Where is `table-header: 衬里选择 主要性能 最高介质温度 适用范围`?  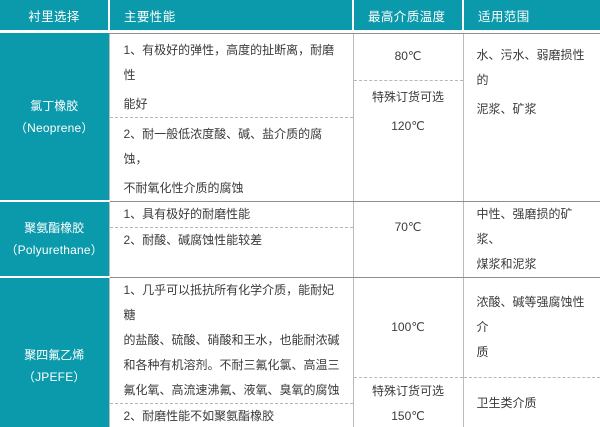 table-header: 衬里选择 主要性能 最高介质温度 适用范围 is located at coordinates (300, 15).